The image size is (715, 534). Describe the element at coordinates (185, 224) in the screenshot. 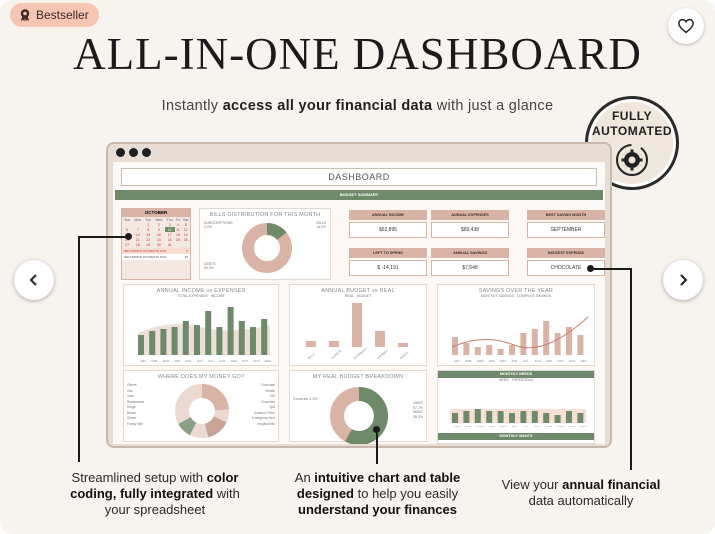

I see `calendar-day: 5` at that location.